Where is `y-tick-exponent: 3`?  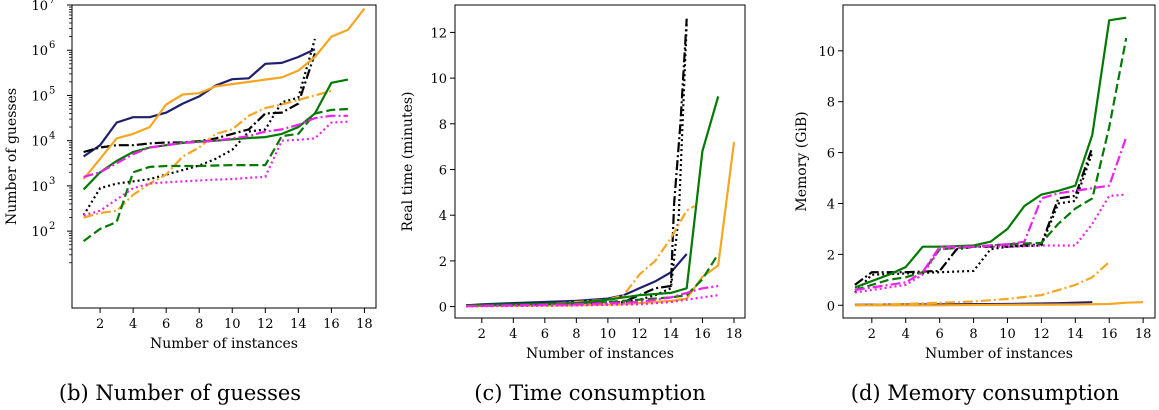
y-tick-exponent: 3 is located at coordinates (52, 181).